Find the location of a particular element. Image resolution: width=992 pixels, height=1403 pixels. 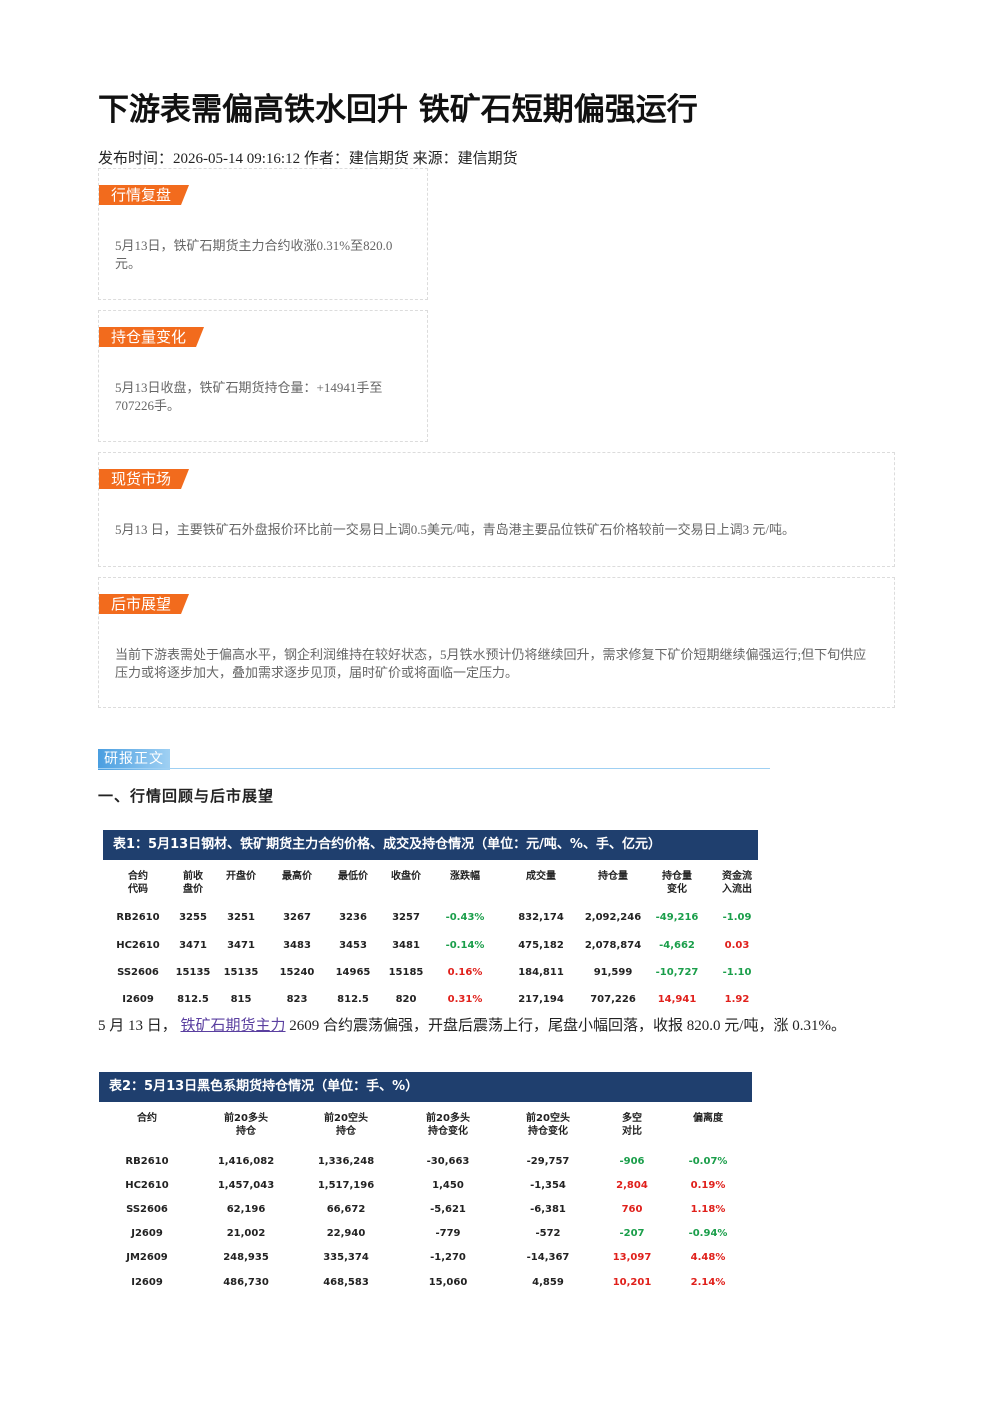

table-cell: 2,078,874 is located at coordinates (613, 945).